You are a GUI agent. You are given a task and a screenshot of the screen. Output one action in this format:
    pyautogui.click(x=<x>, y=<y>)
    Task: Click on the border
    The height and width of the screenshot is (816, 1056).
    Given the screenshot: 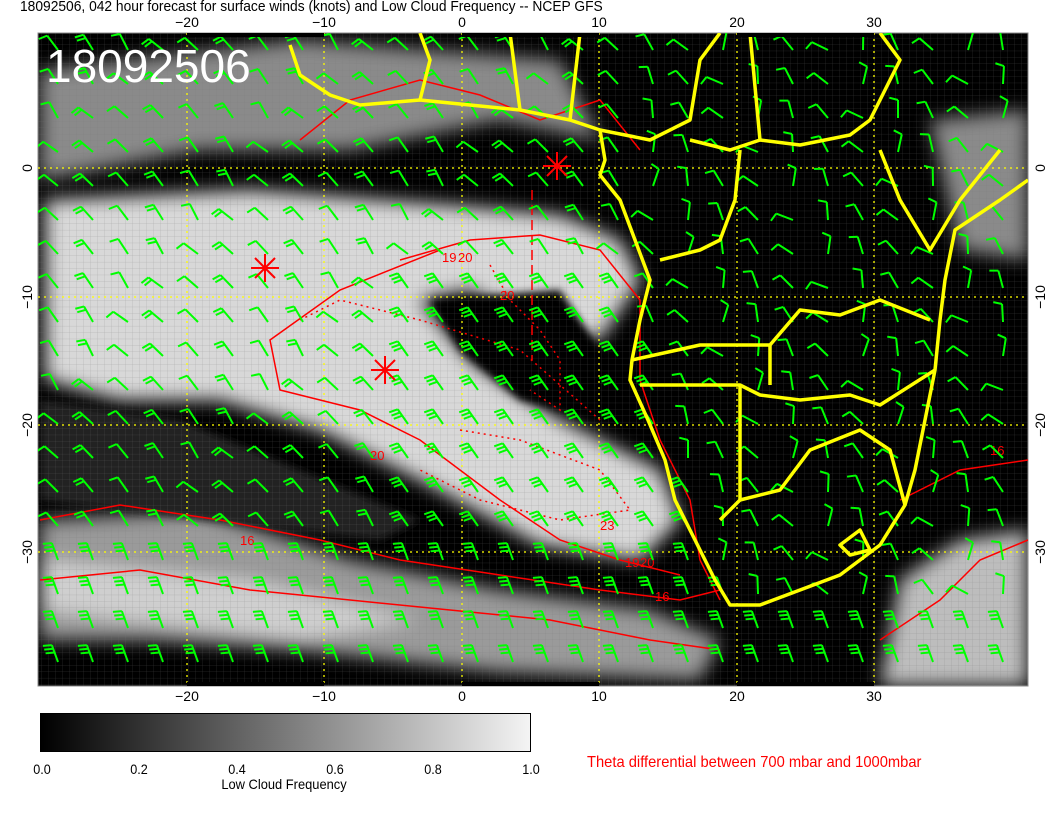 What is the action you would take?
    pyautogui.click(x=700, y=205)
    